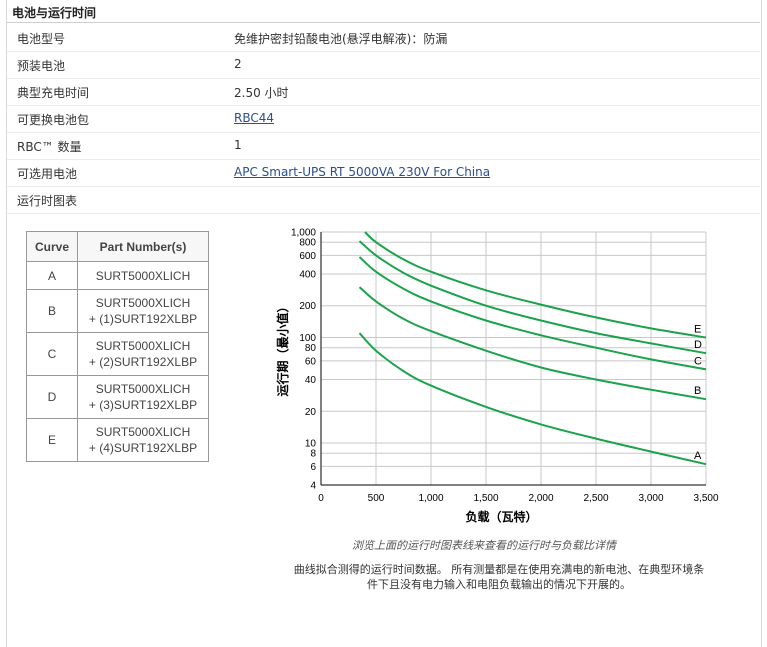  I want to click on x-tick-label: 3,500, so click(705, 498).